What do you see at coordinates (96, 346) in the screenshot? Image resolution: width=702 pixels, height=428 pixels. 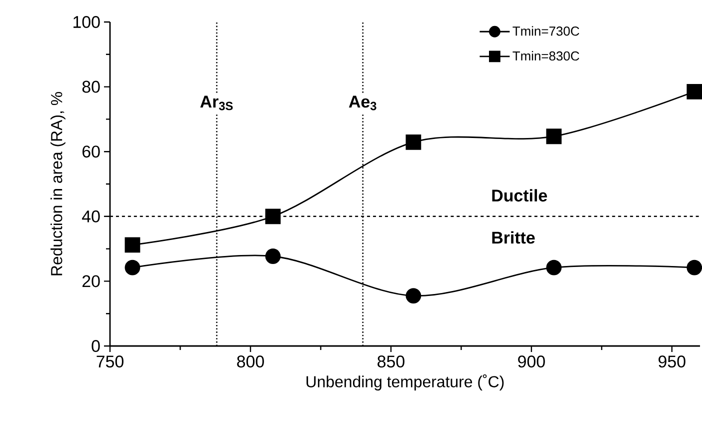 I see `y-tick-label: 0` at bounding box center [96, 346].